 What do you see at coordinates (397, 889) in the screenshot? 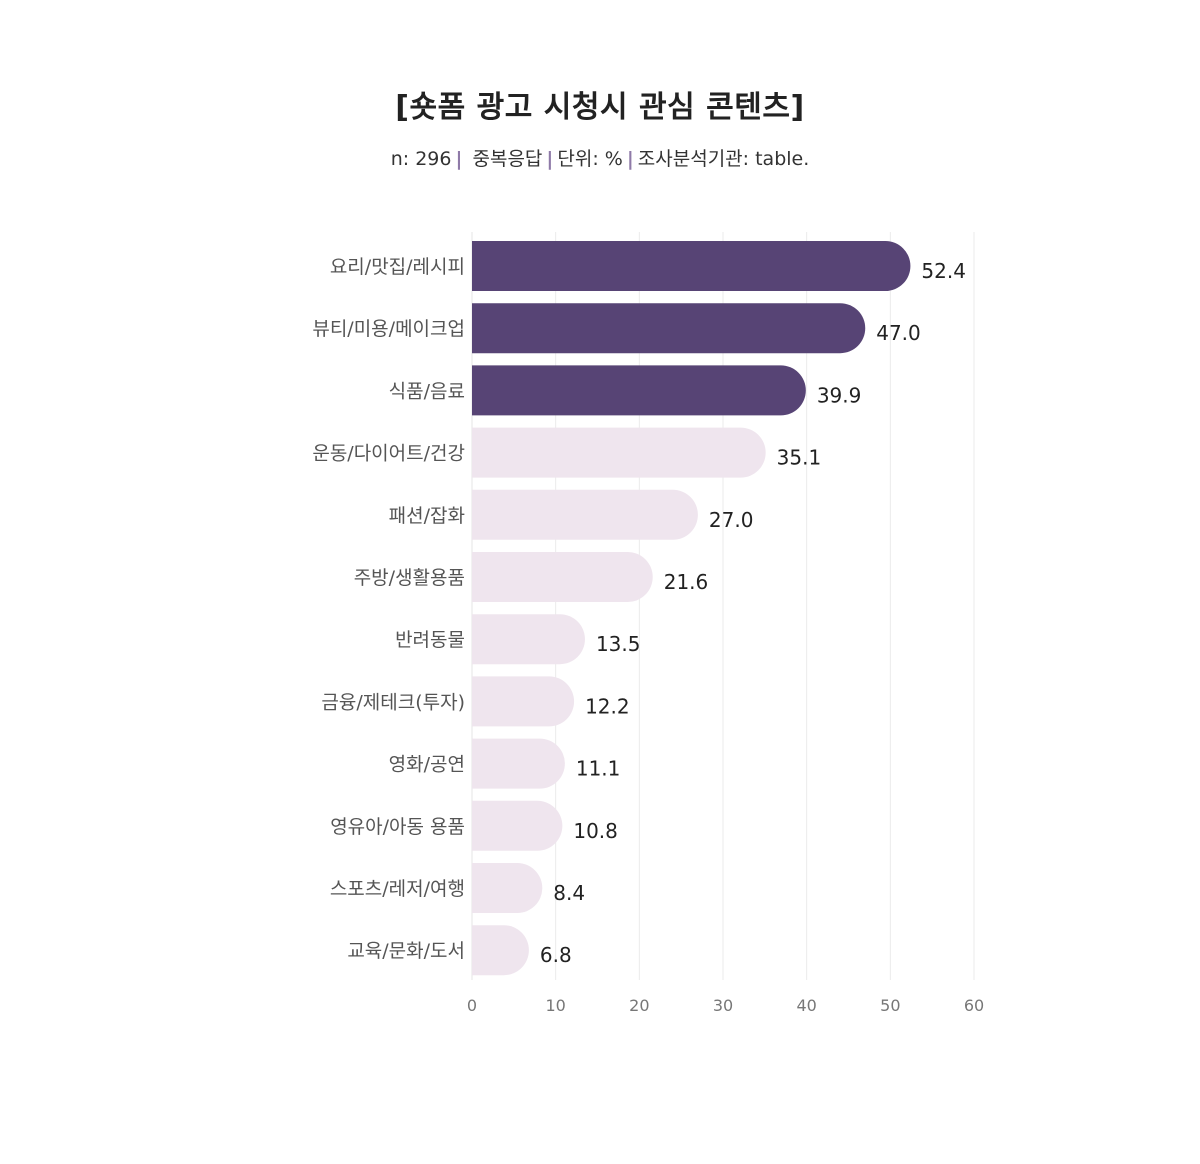
I see `category-label: 스포츠/레저/여행` at bounding box center [397, 889].